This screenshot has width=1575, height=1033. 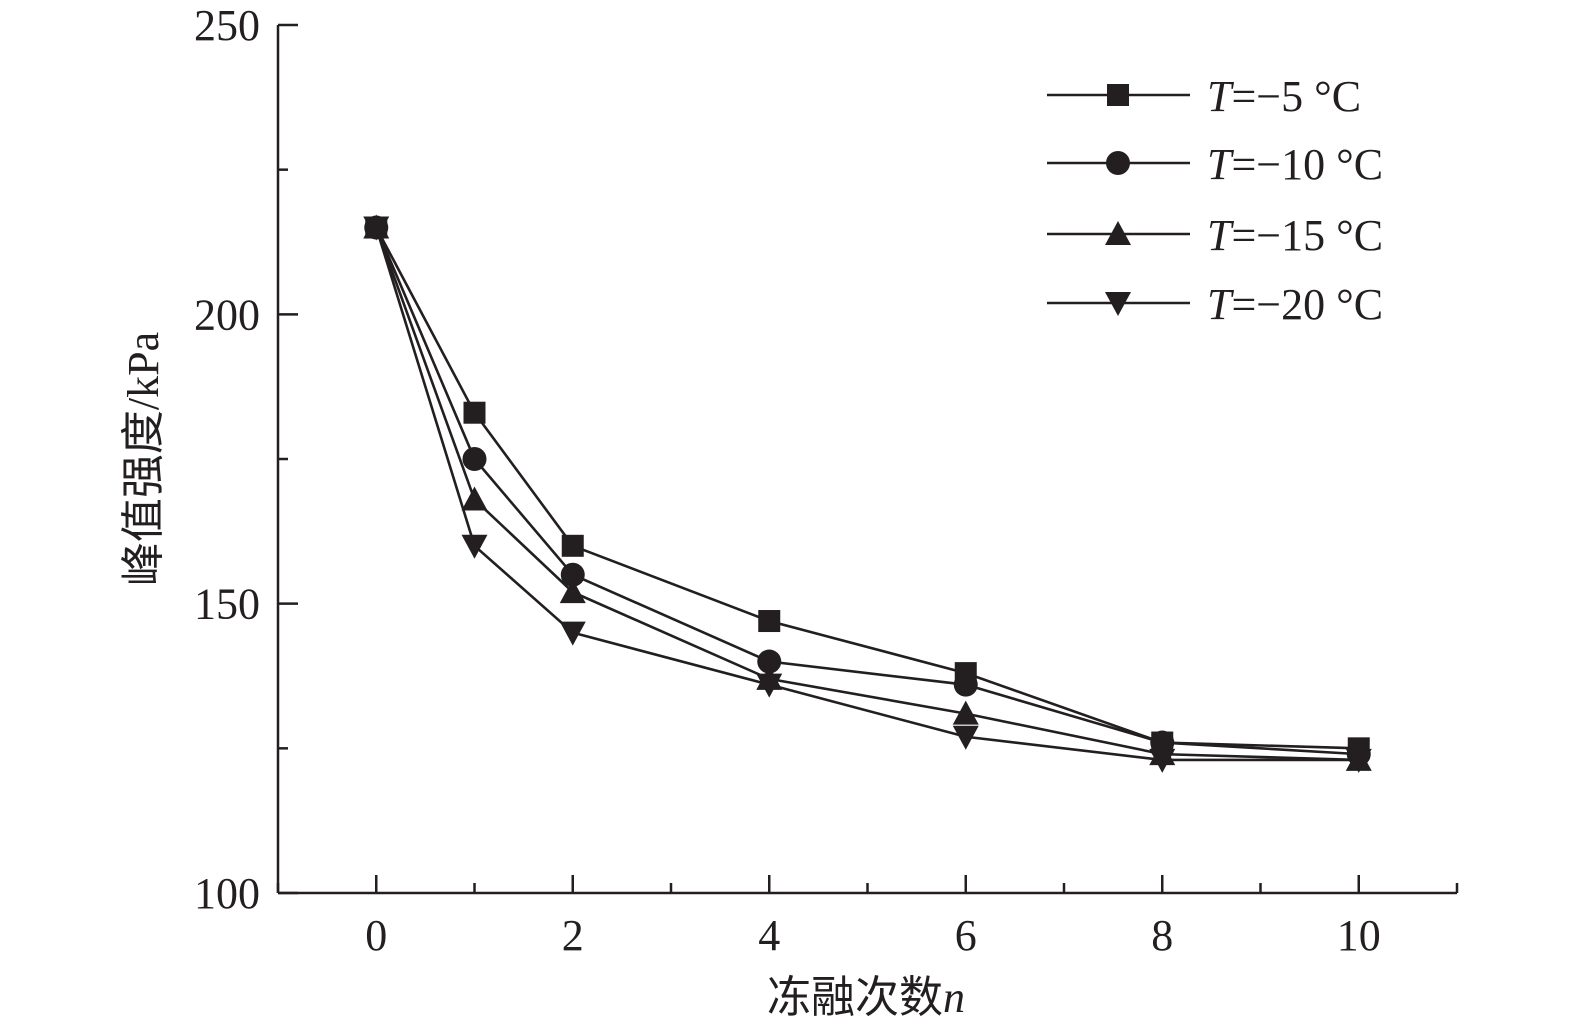 I want to click on legend-entry: T=−5 °C, so click(x=1204, y=96).